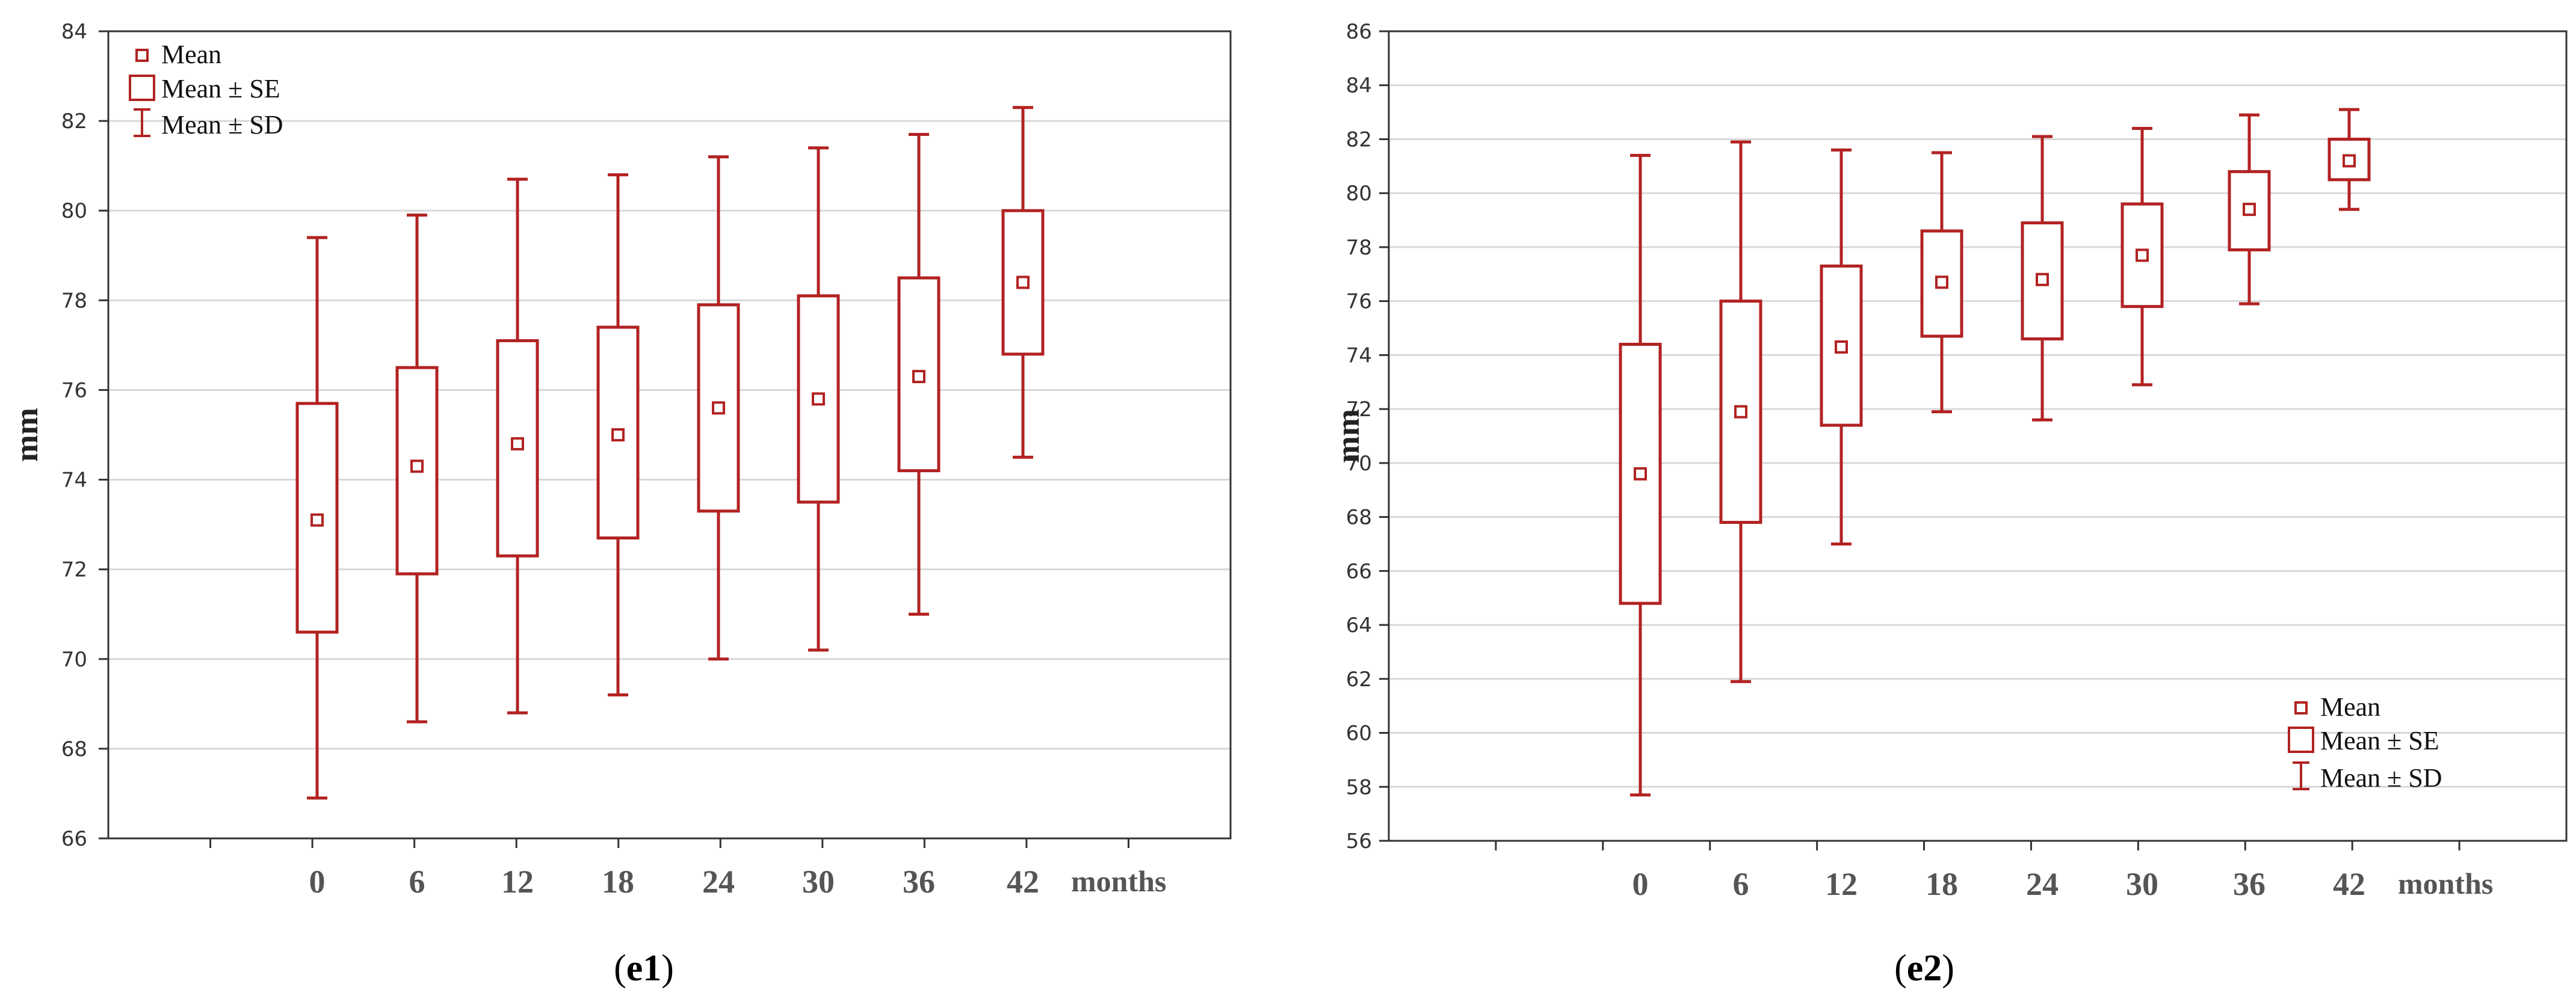  What do you see at coordinates (1359, 680) in the screenshot?
I see `y-tick-label: 62` at bounding box center [1359, 680].